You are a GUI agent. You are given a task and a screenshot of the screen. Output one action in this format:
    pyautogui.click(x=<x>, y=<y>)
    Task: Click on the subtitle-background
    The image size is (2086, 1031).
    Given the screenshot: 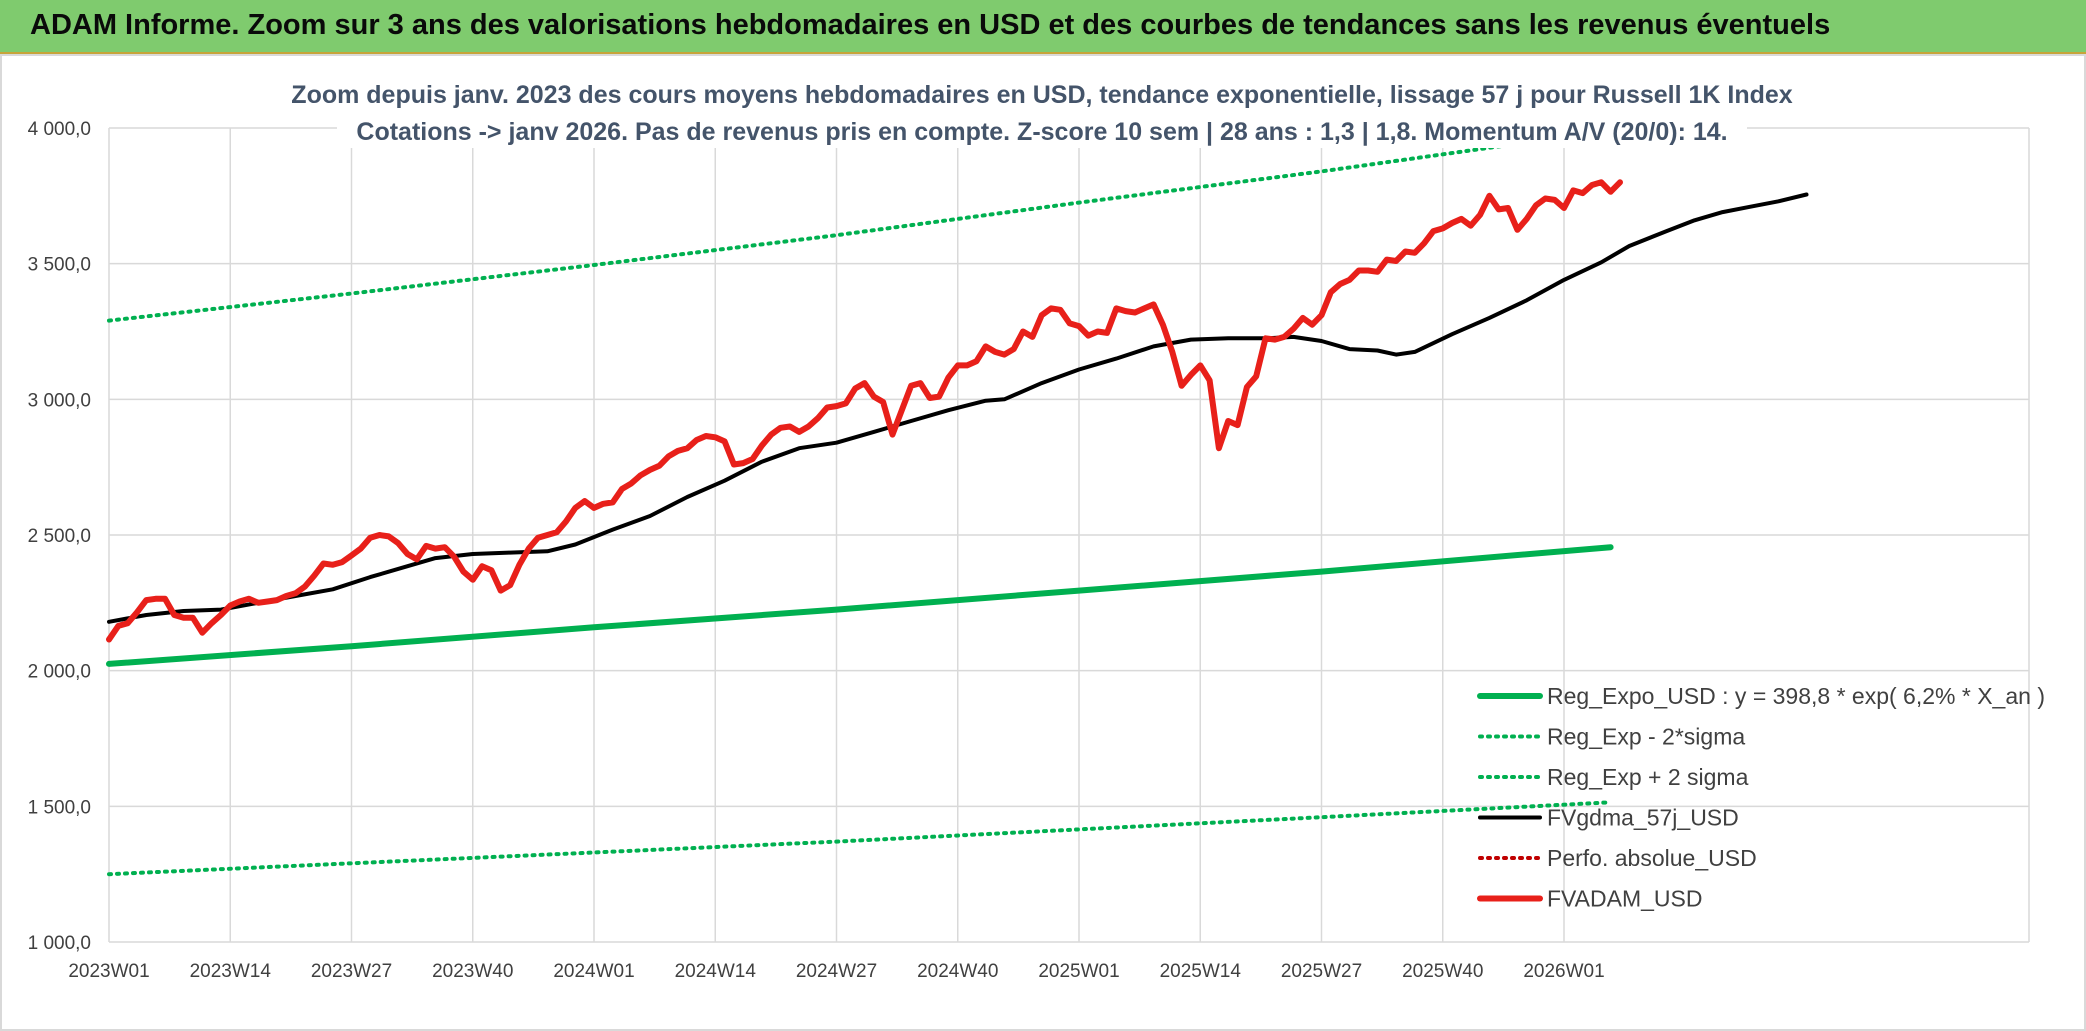 What is the action you would take?
    pyautogui.click(x=1042, y=106)
    